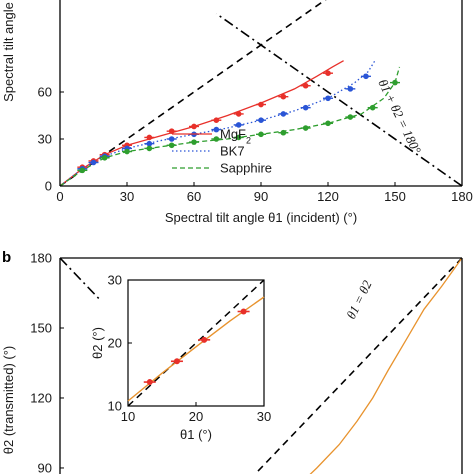 This screenshot has height=474, width=474. Describe the element at coordinates (115, 280) in the screenshot. I see `inset-y-tick-label: 30` at that location.